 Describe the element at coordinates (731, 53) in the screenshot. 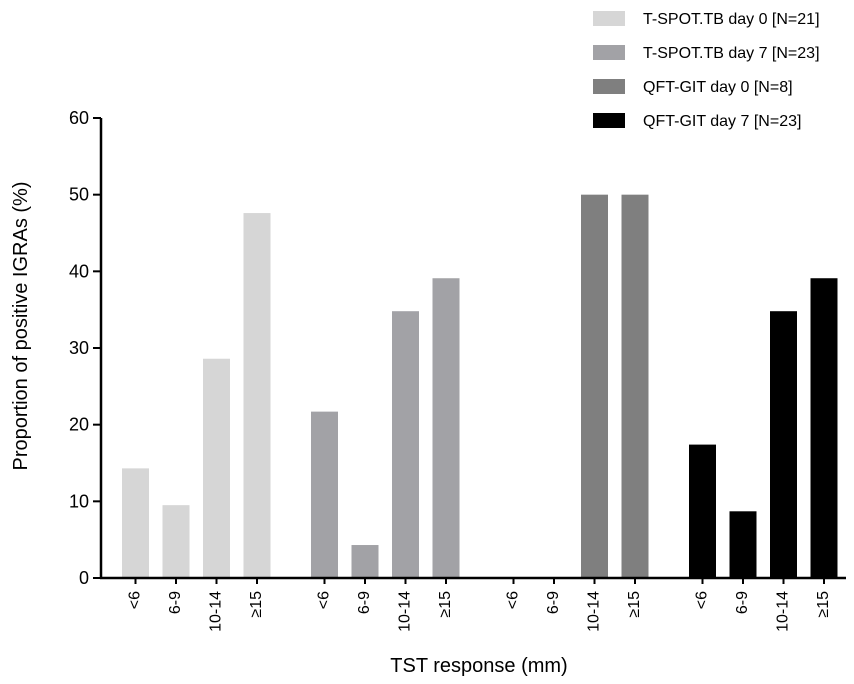

I see `legend-label-2: T-SPOT.TB day 7 [N=23]` at that location.